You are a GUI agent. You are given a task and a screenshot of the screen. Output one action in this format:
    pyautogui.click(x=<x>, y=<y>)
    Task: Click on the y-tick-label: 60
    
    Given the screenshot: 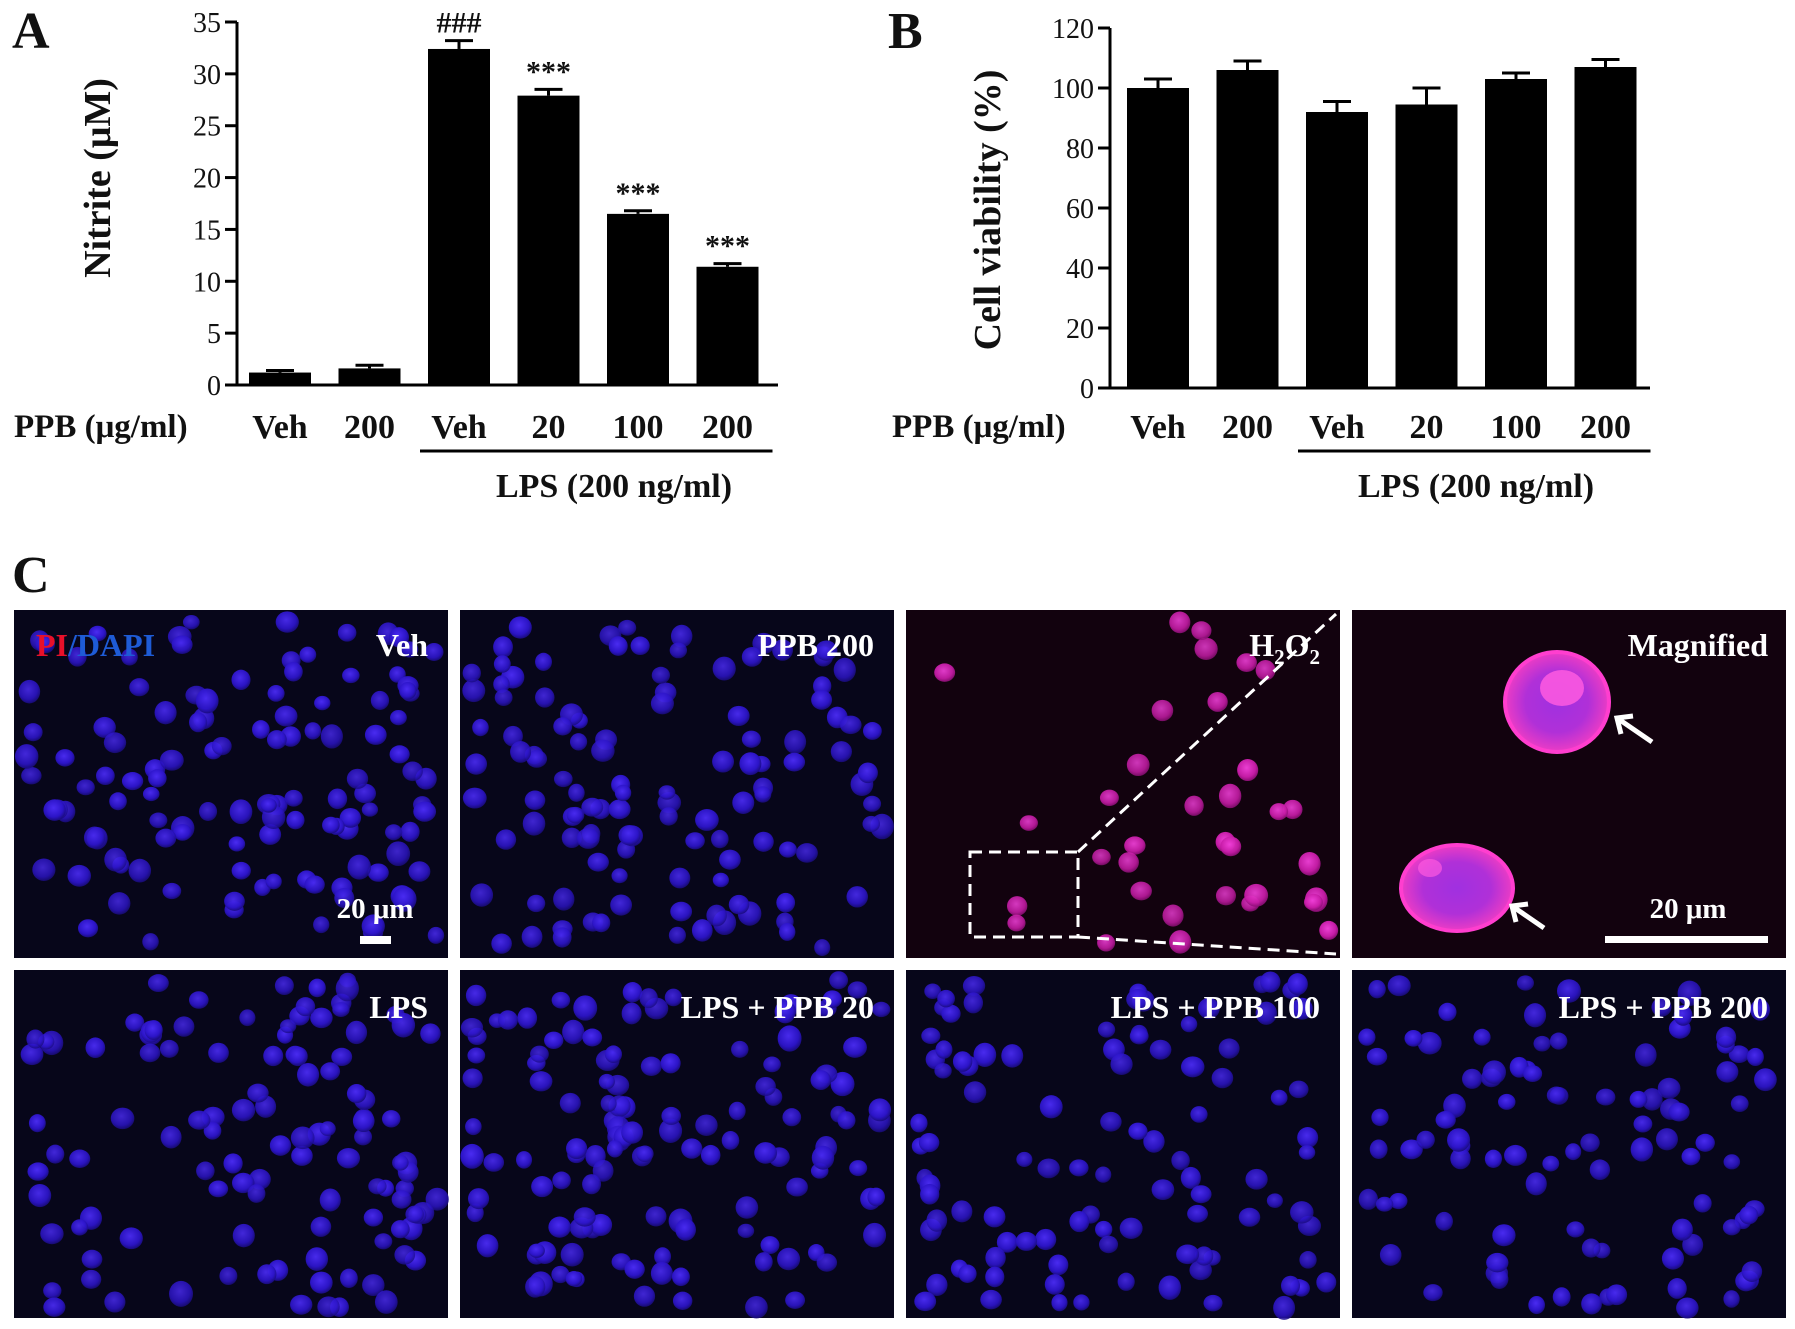 What is the action you would take?
    pyautogui.click(x=1080, y=209)
    